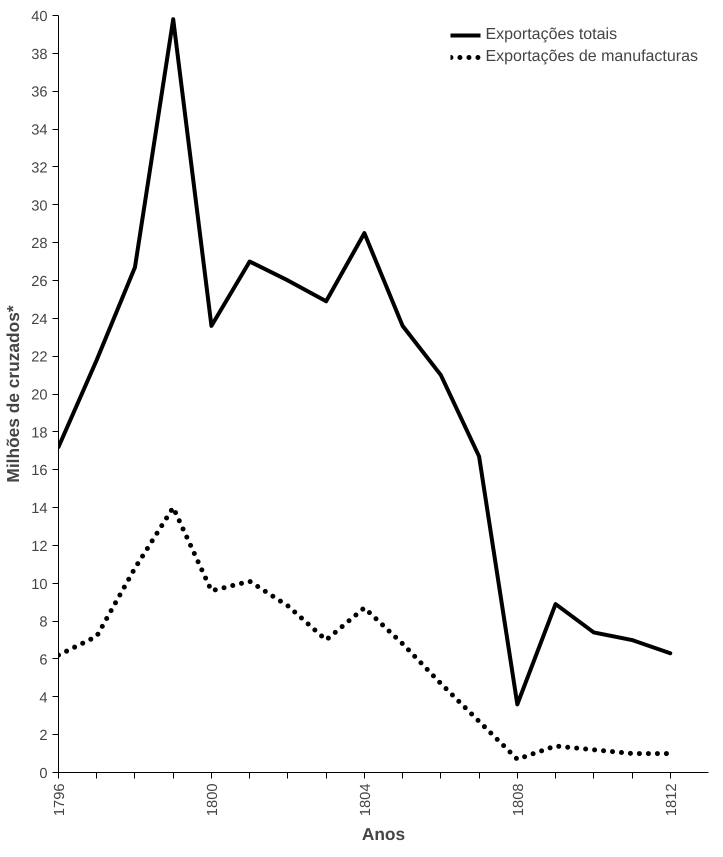 The image size is (723, 857). What do you see at coordinates (384, 834) in the screenshot?
I see `x-axis-title: Anos` at bounding box center [384, 834].